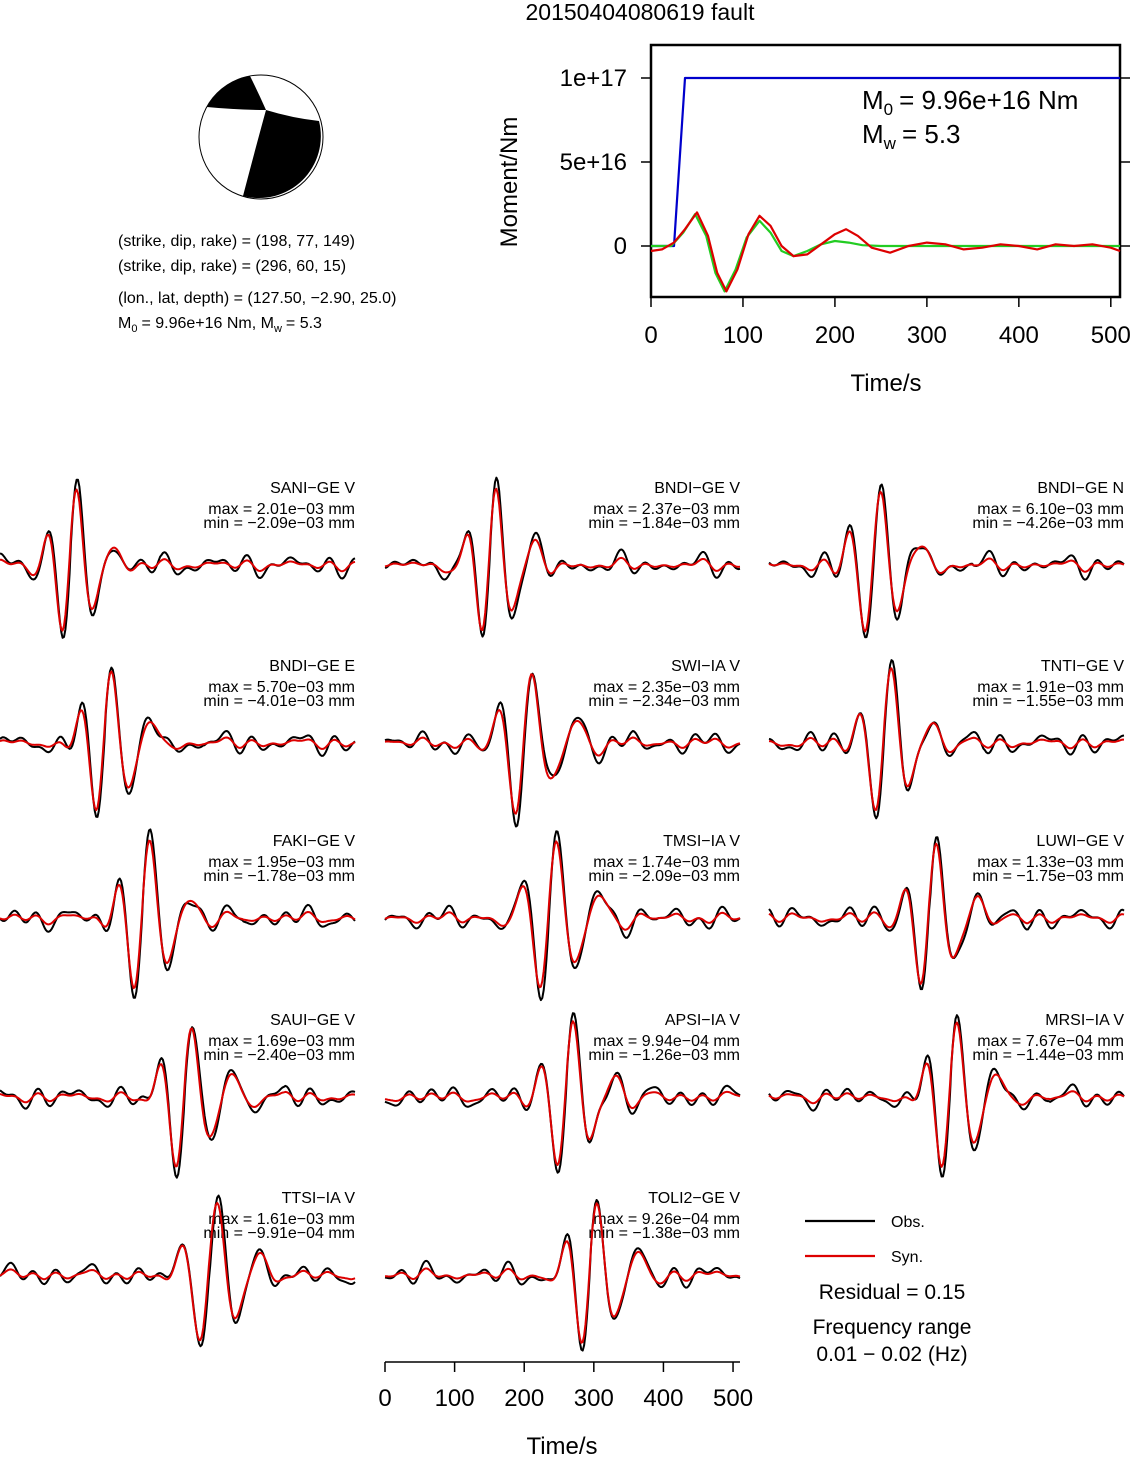 Image resolution: width=1137 pixels, height=1458 pixels. Describe the element at coordinates (694, 1198) in the screenshot. I see `station-name: TOLI2−GE V` at that location.